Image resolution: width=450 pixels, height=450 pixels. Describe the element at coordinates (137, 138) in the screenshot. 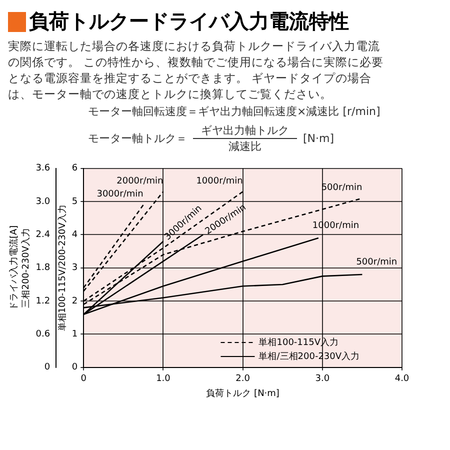

I see `text: モーター軸トルク＝` at that location.